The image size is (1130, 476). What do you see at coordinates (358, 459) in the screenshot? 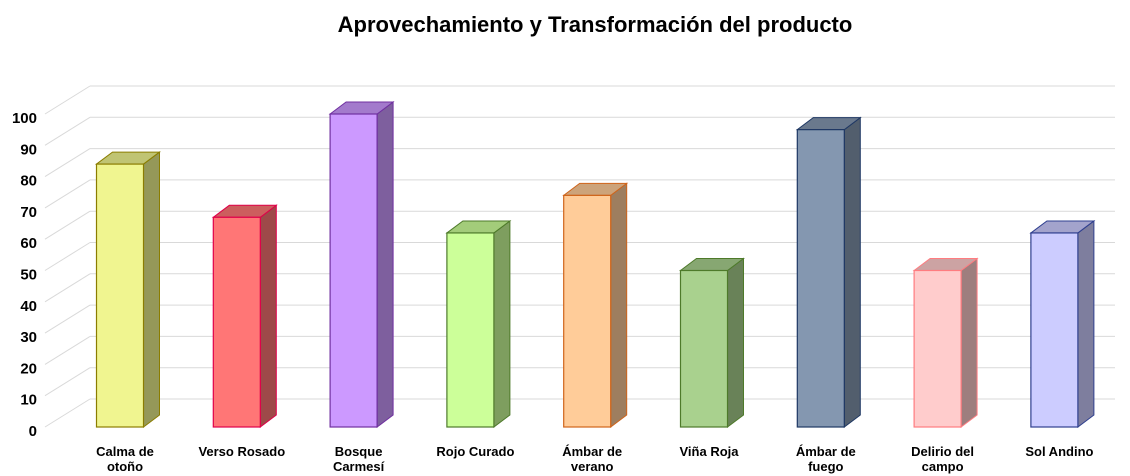
I see `x-tick-label: Bosque Carmesí` at bounding box center [358, 459].